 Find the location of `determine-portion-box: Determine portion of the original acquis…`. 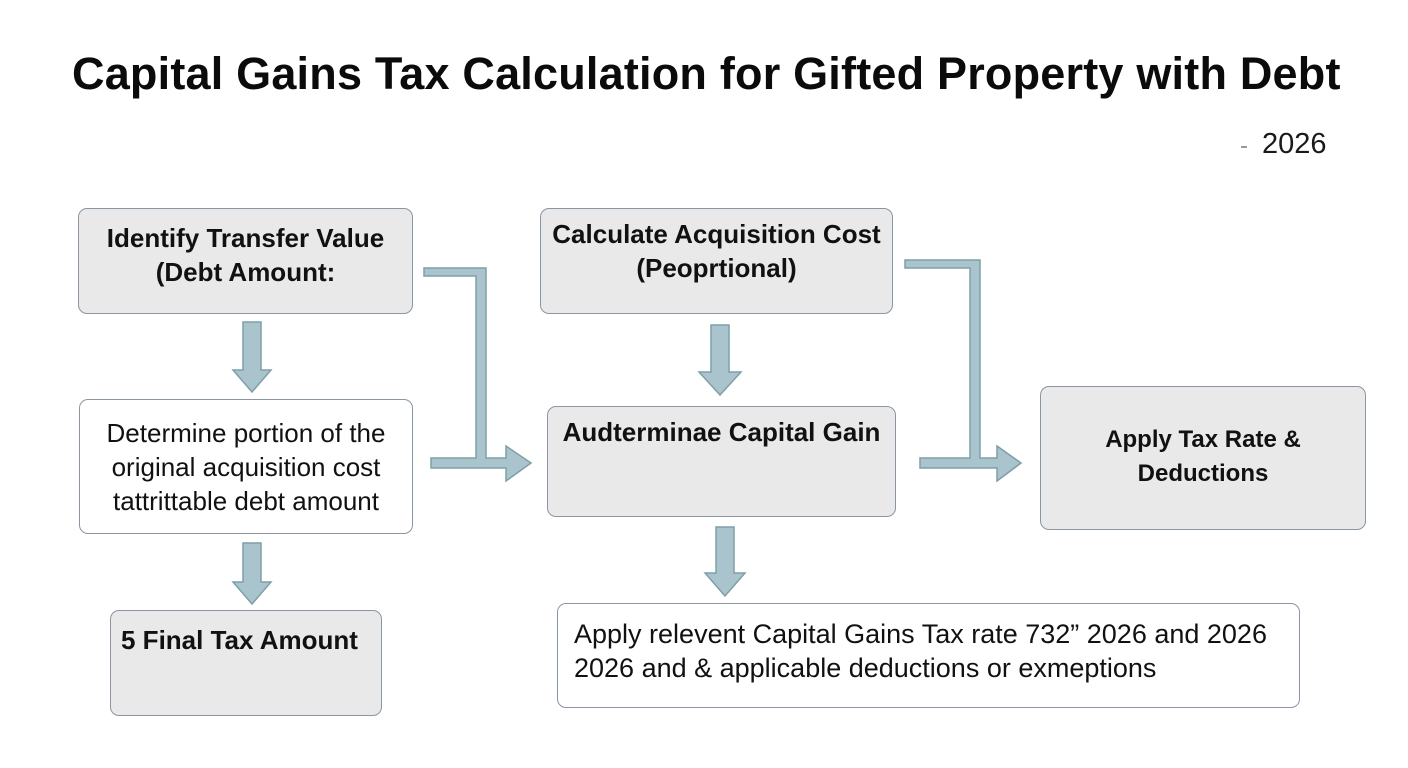

determine-portion-box: Determine portion of the original acquis… is located at coordinates (246, 466).